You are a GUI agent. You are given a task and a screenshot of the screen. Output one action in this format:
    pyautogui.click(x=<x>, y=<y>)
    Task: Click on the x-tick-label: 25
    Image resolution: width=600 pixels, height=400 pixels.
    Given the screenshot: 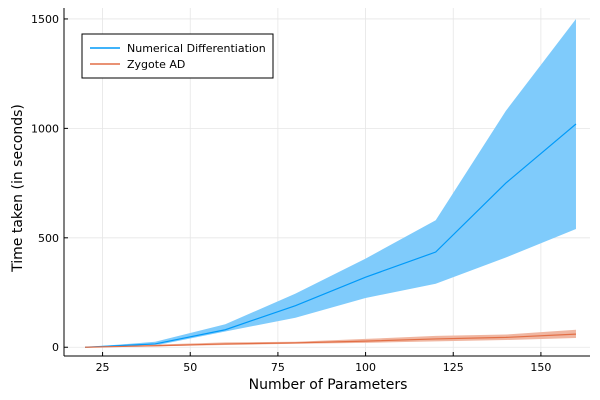 What is the action you would take?
    pyautogui.click(x=103, y=367)
    